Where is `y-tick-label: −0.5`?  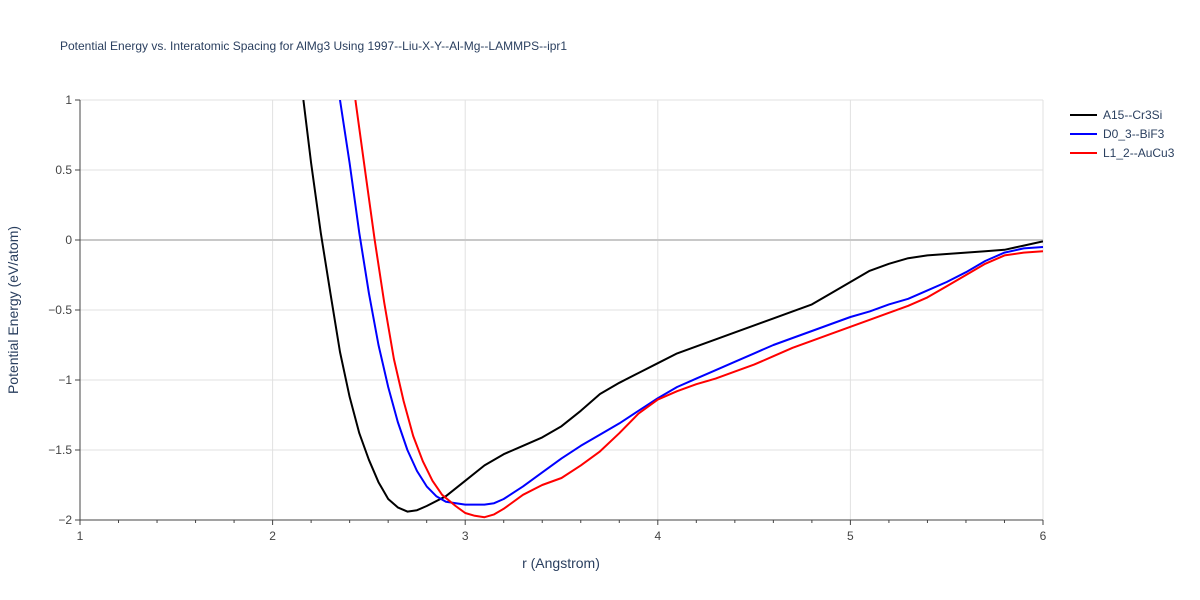 y-tick-label: −0.5 is located at coordinates (60, 310).